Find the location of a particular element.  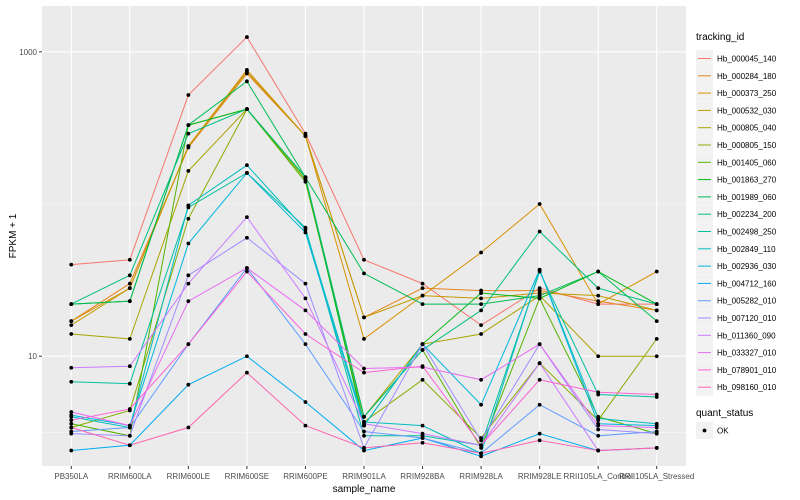

x-tick-label: RRIM928LA is located at coordinates (481, 476).